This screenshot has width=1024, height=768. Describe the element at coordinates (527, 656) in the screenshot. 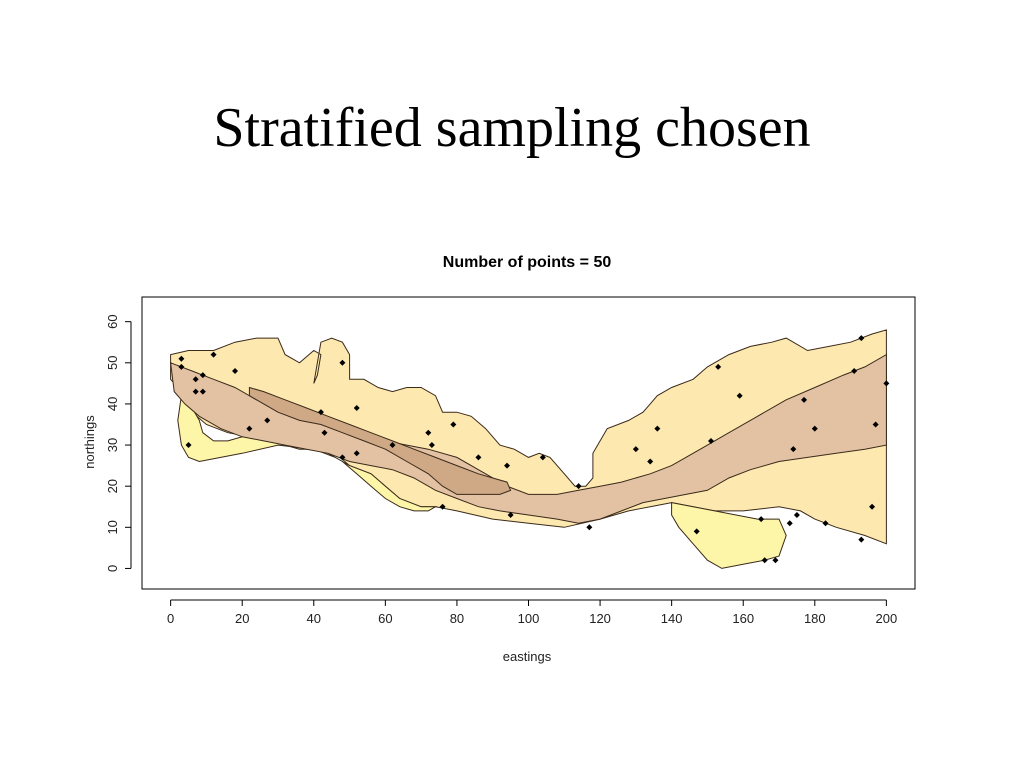

I see `x-axis-label: eastings` at that location.